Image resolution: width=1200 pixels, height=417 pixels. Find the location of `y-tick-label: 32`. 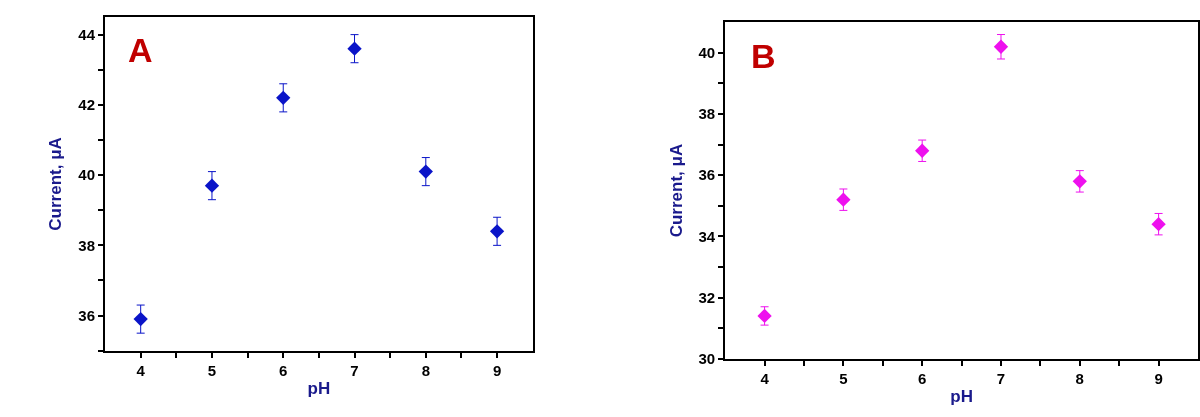

y-tick-label: 32 is located at coordinates (707, 297).